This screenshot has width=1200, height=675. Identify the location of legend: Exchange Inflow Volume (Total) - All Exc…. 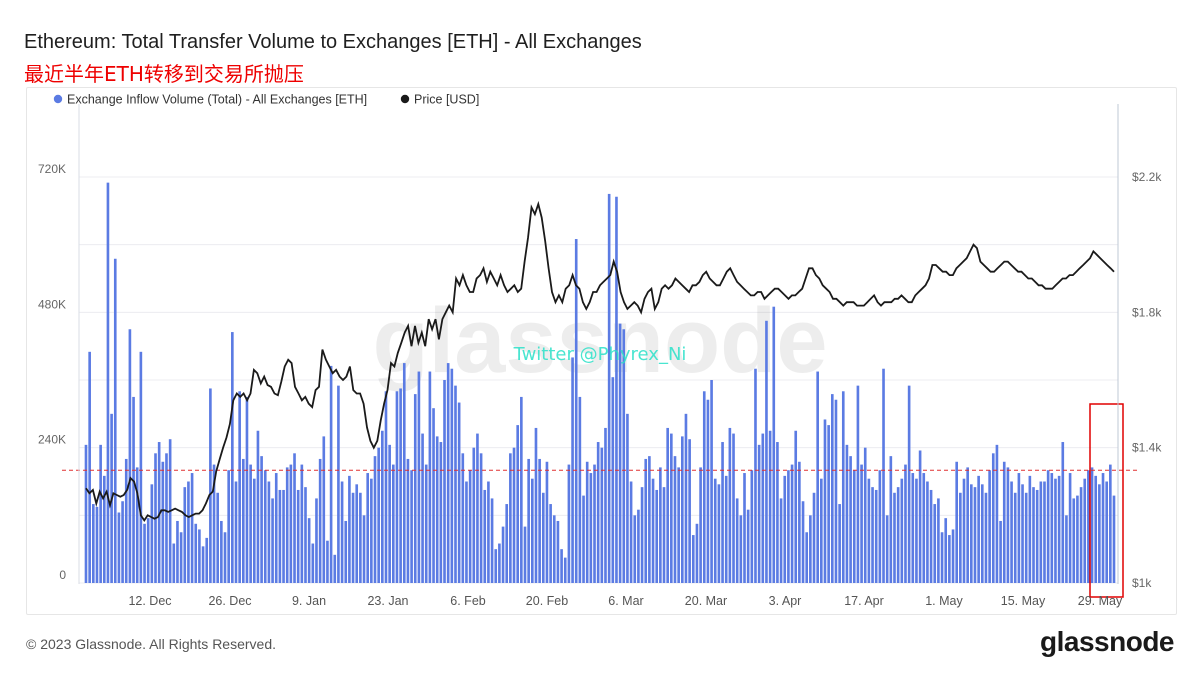
(266, 100).